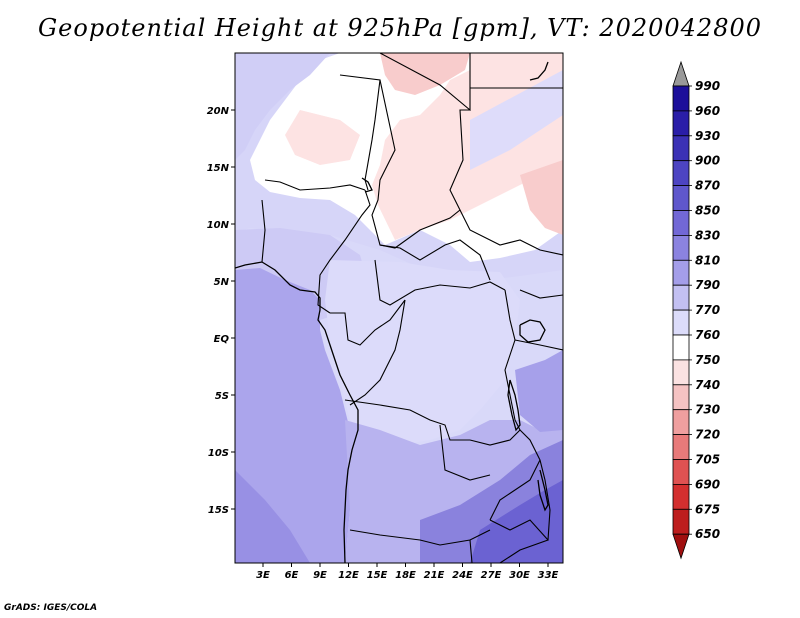  What do you see at coordinates (315, 185) in the screenshot?
I see `border-nigeria-north` at bounding box center [315, 185].